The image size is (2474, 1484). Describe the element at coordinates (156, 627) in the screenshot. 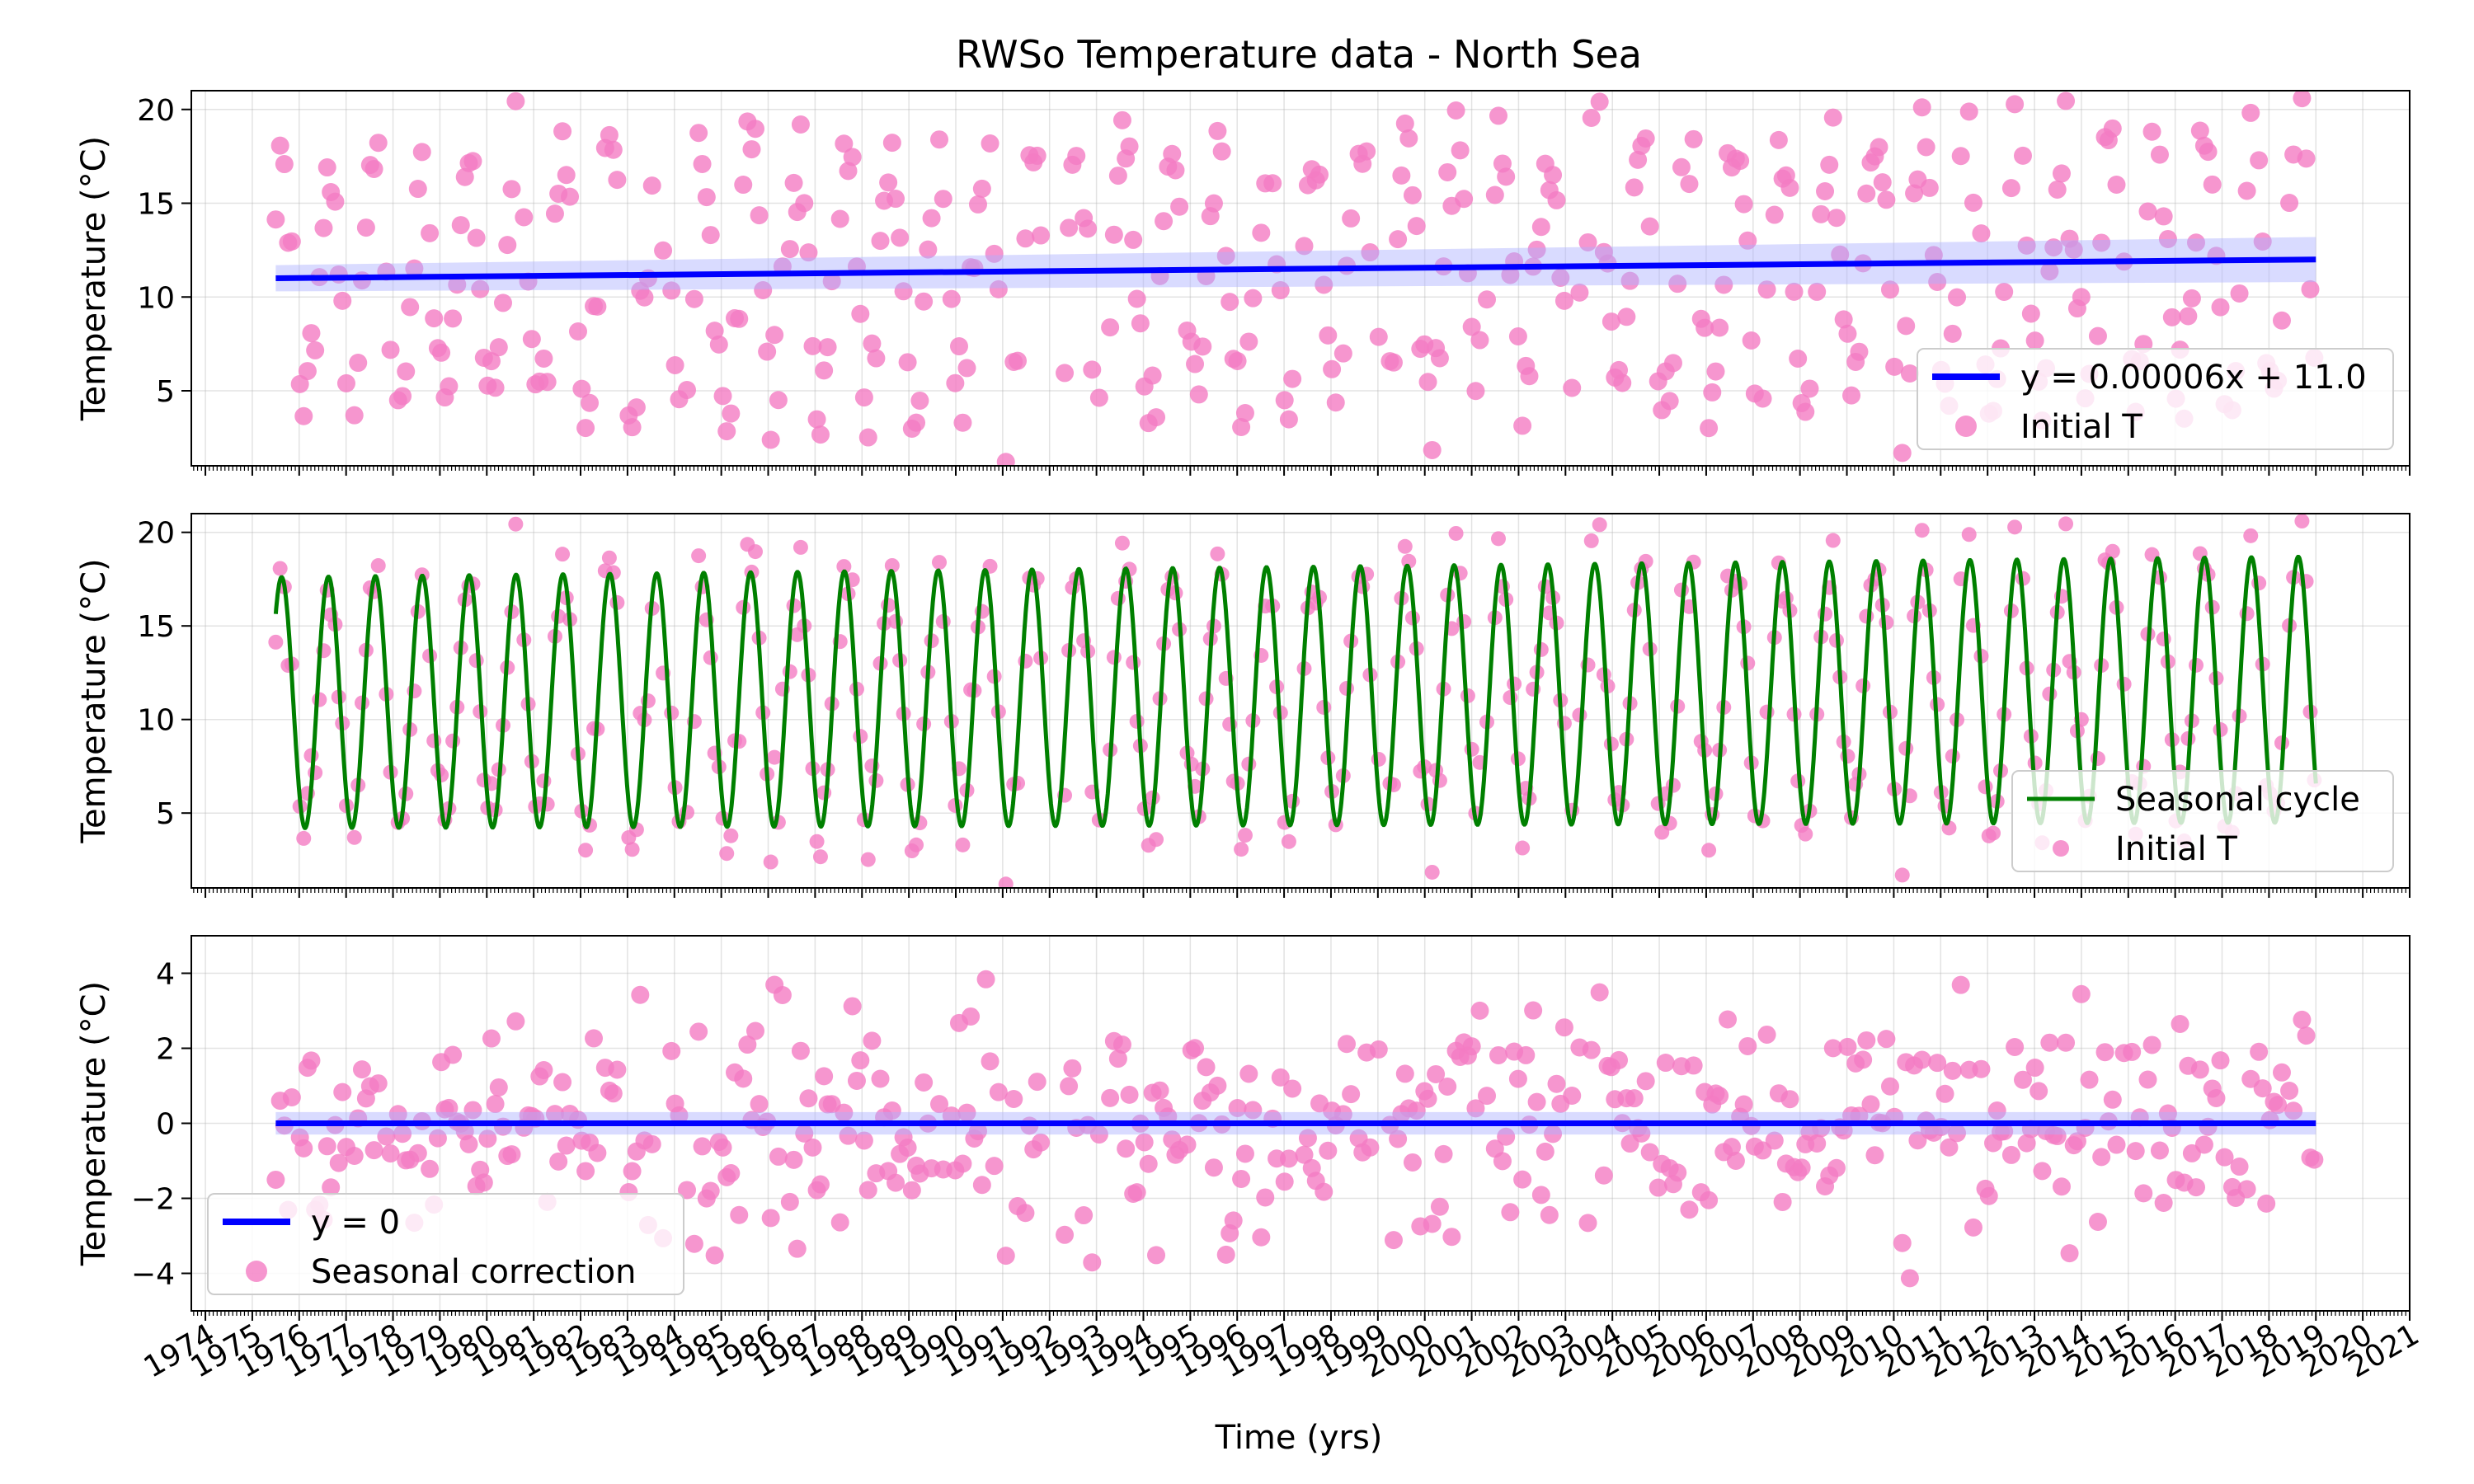

I see `y-tick-label: 15` at that location.